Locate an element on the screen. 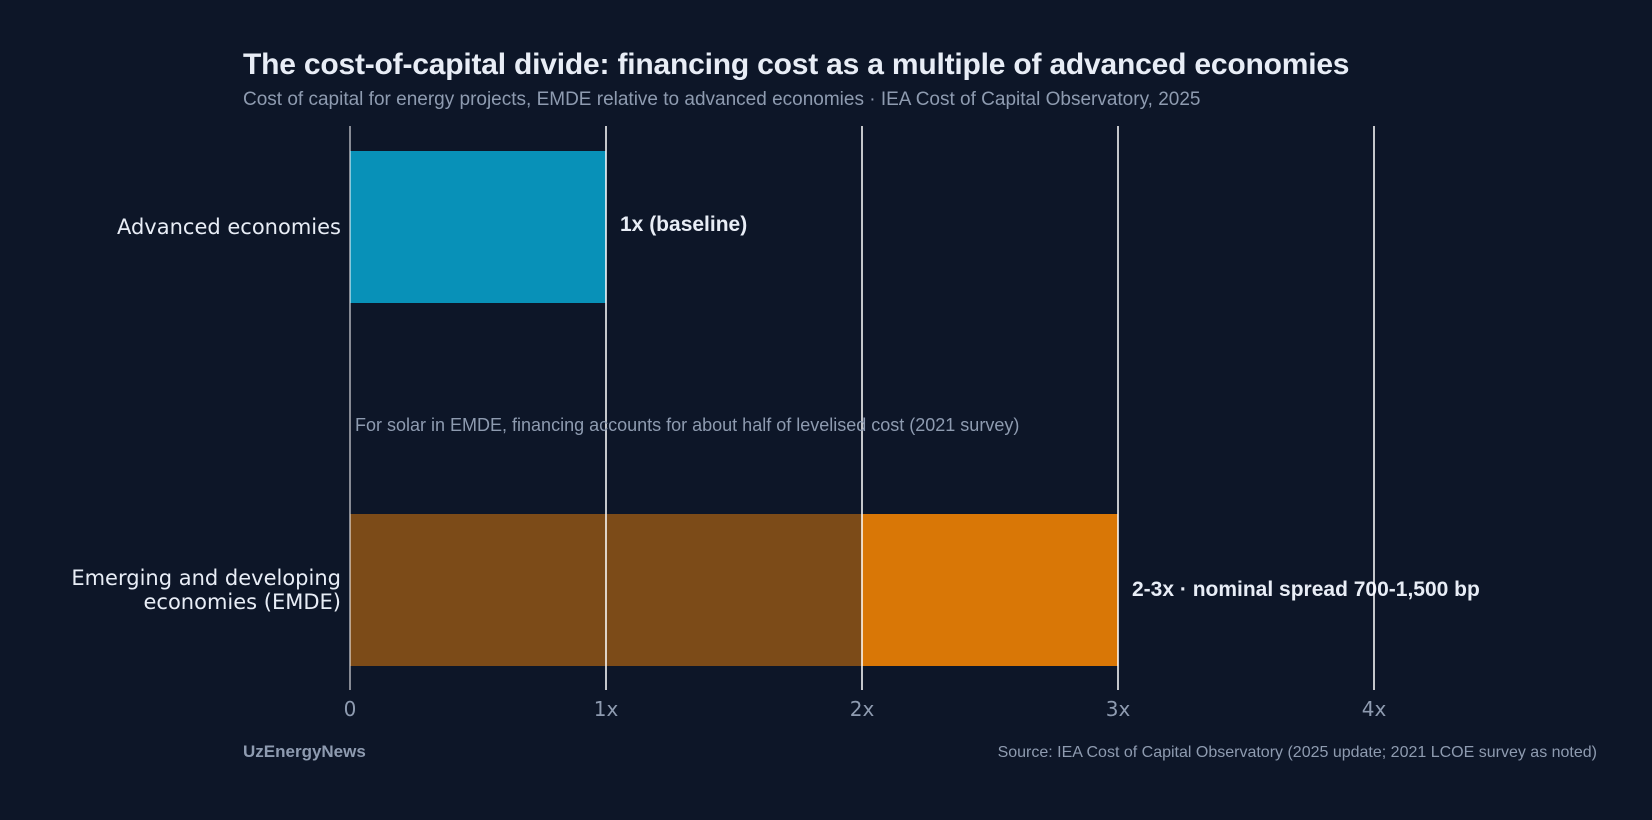 This screenshot has height=820, width=1652. category-label-1: Emerging and developing economies (EMDE) is located at coordinates (206, 590).